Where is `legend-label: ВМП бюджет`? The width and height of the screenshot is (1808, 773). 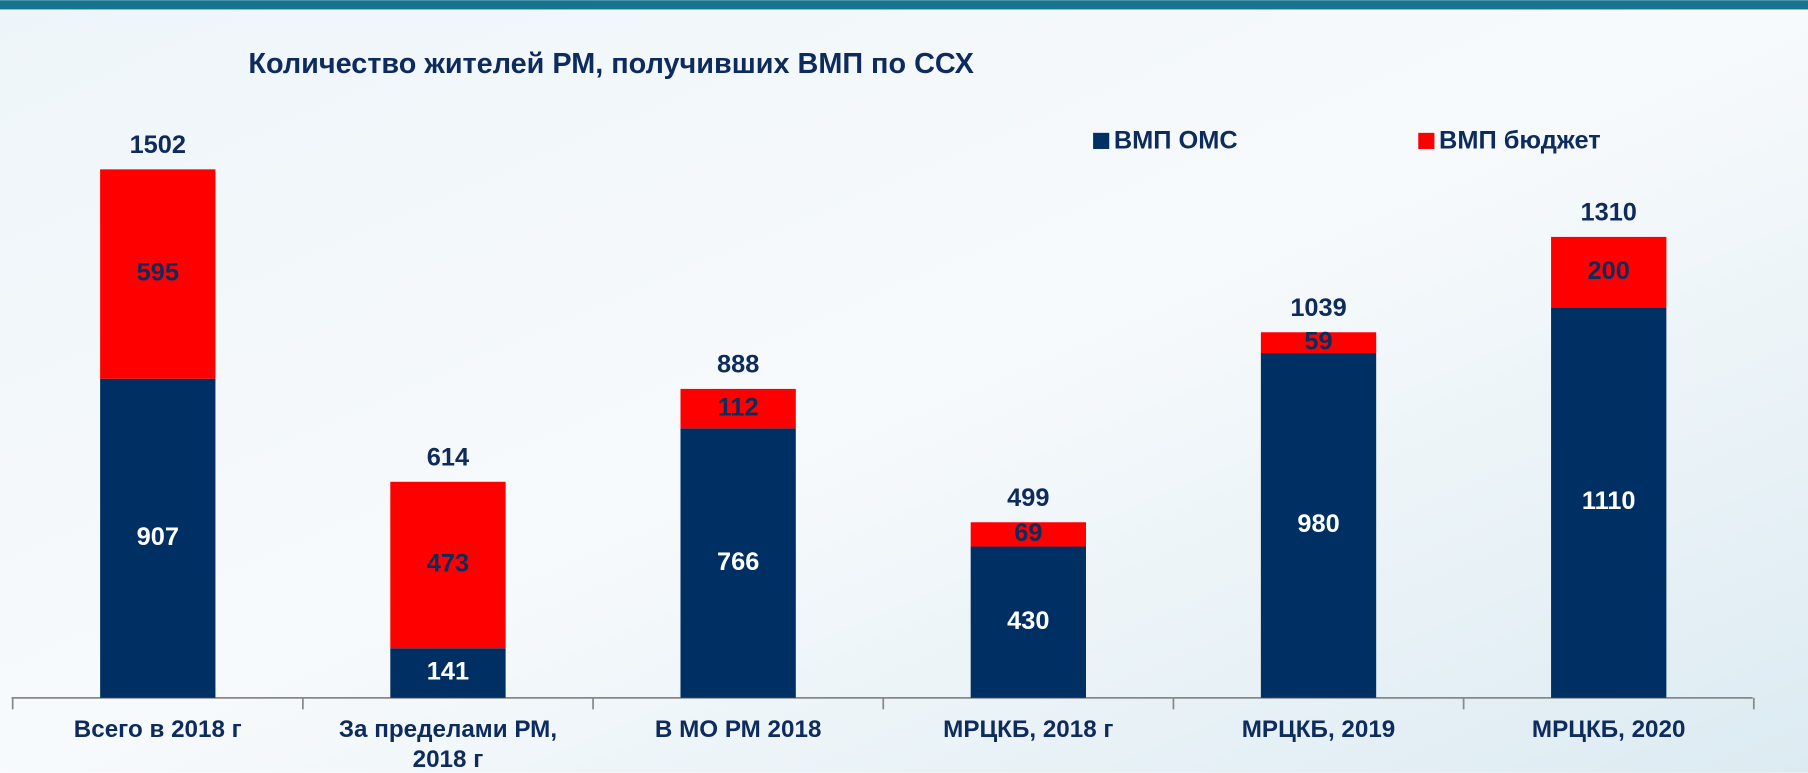
legend-label: ВМП бюджет is located at coordinates (1520, 141).